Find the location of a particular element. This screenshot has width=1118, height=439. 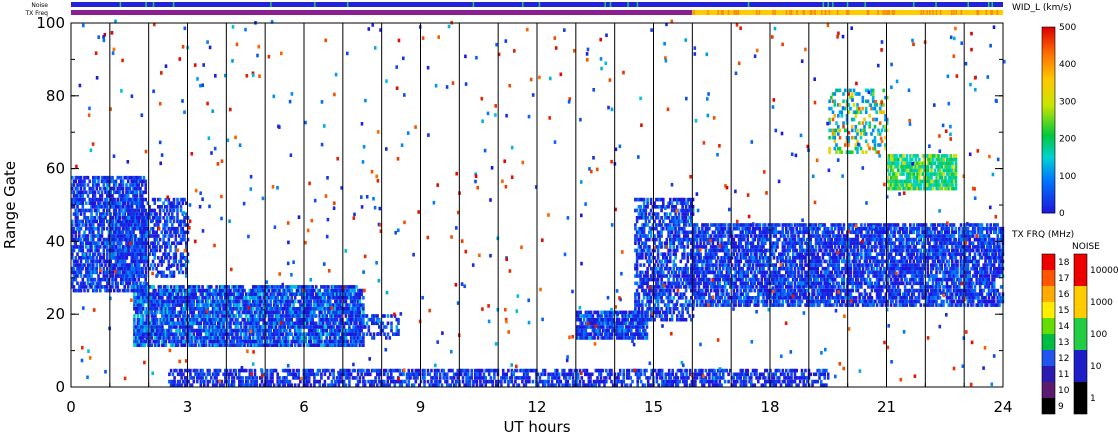

noise-strip-mark is located at coordinates (539, 4).